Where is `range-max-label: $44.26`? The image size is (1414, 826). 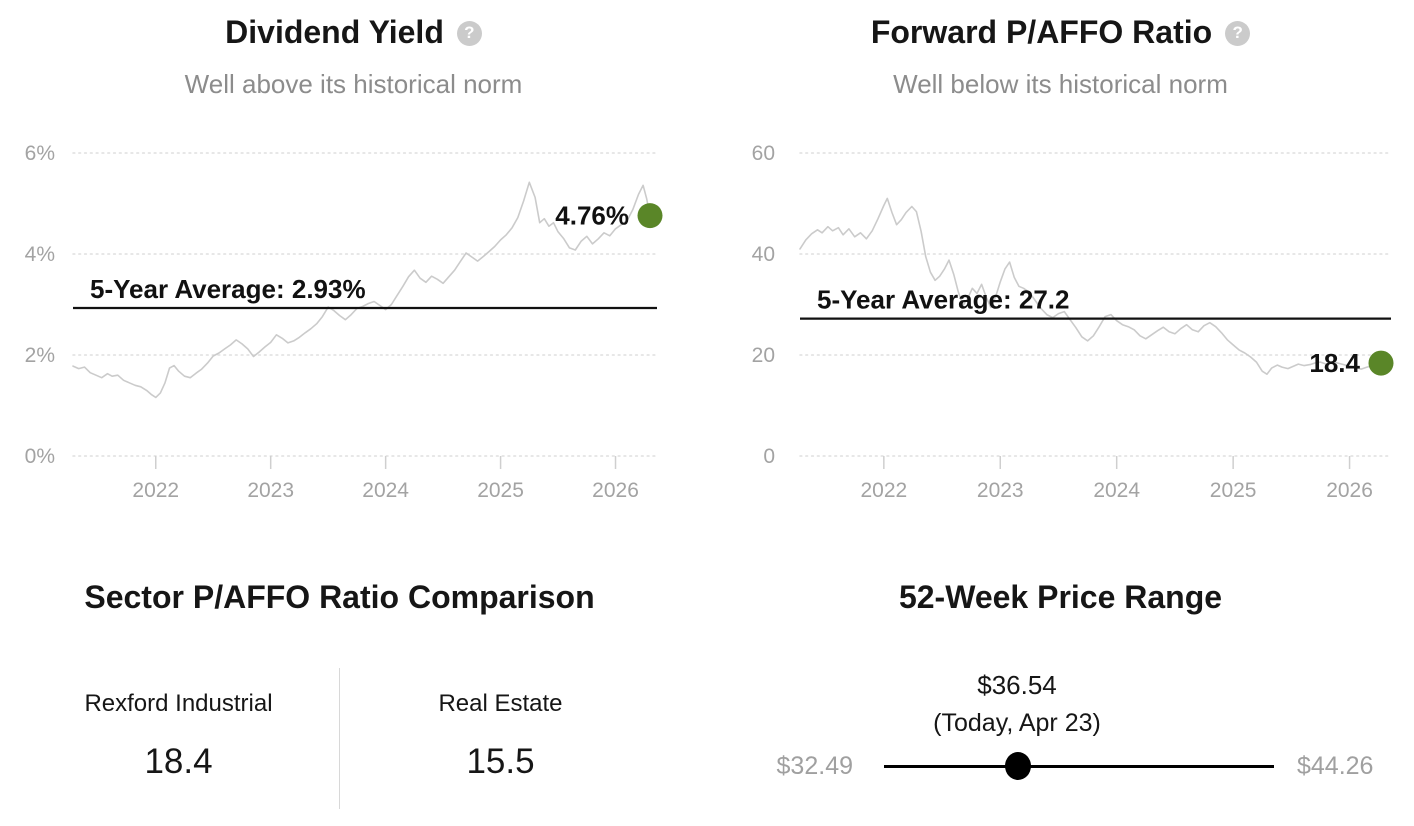 range-max-label: $44.26 is located at coordinates (1335, 766).